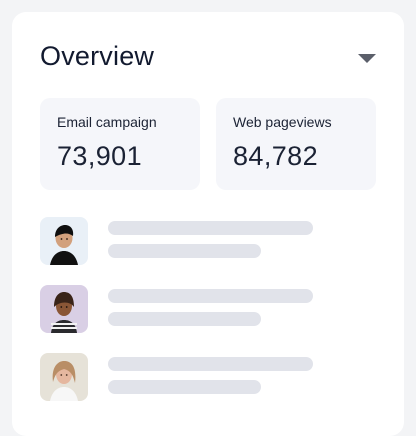 The height and width of the screenshot is (436, 416). Describe the element at coordinates (275, 156) in the screenshot. I see `stat-value: 84,782` at that location.